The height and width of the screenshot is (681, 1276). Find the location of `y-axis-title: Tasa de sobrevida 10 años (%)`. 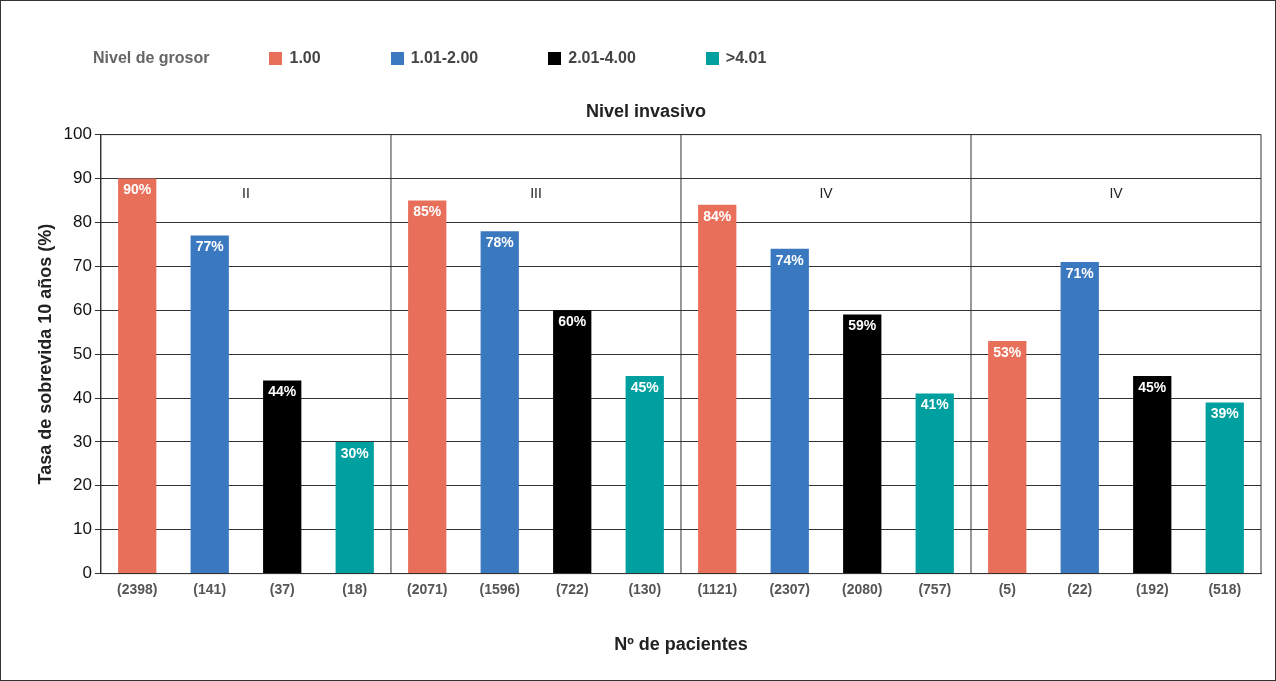

y-axis-title: Tasa de sobrevida 10 años (%) is located at coordinates (44, 354).